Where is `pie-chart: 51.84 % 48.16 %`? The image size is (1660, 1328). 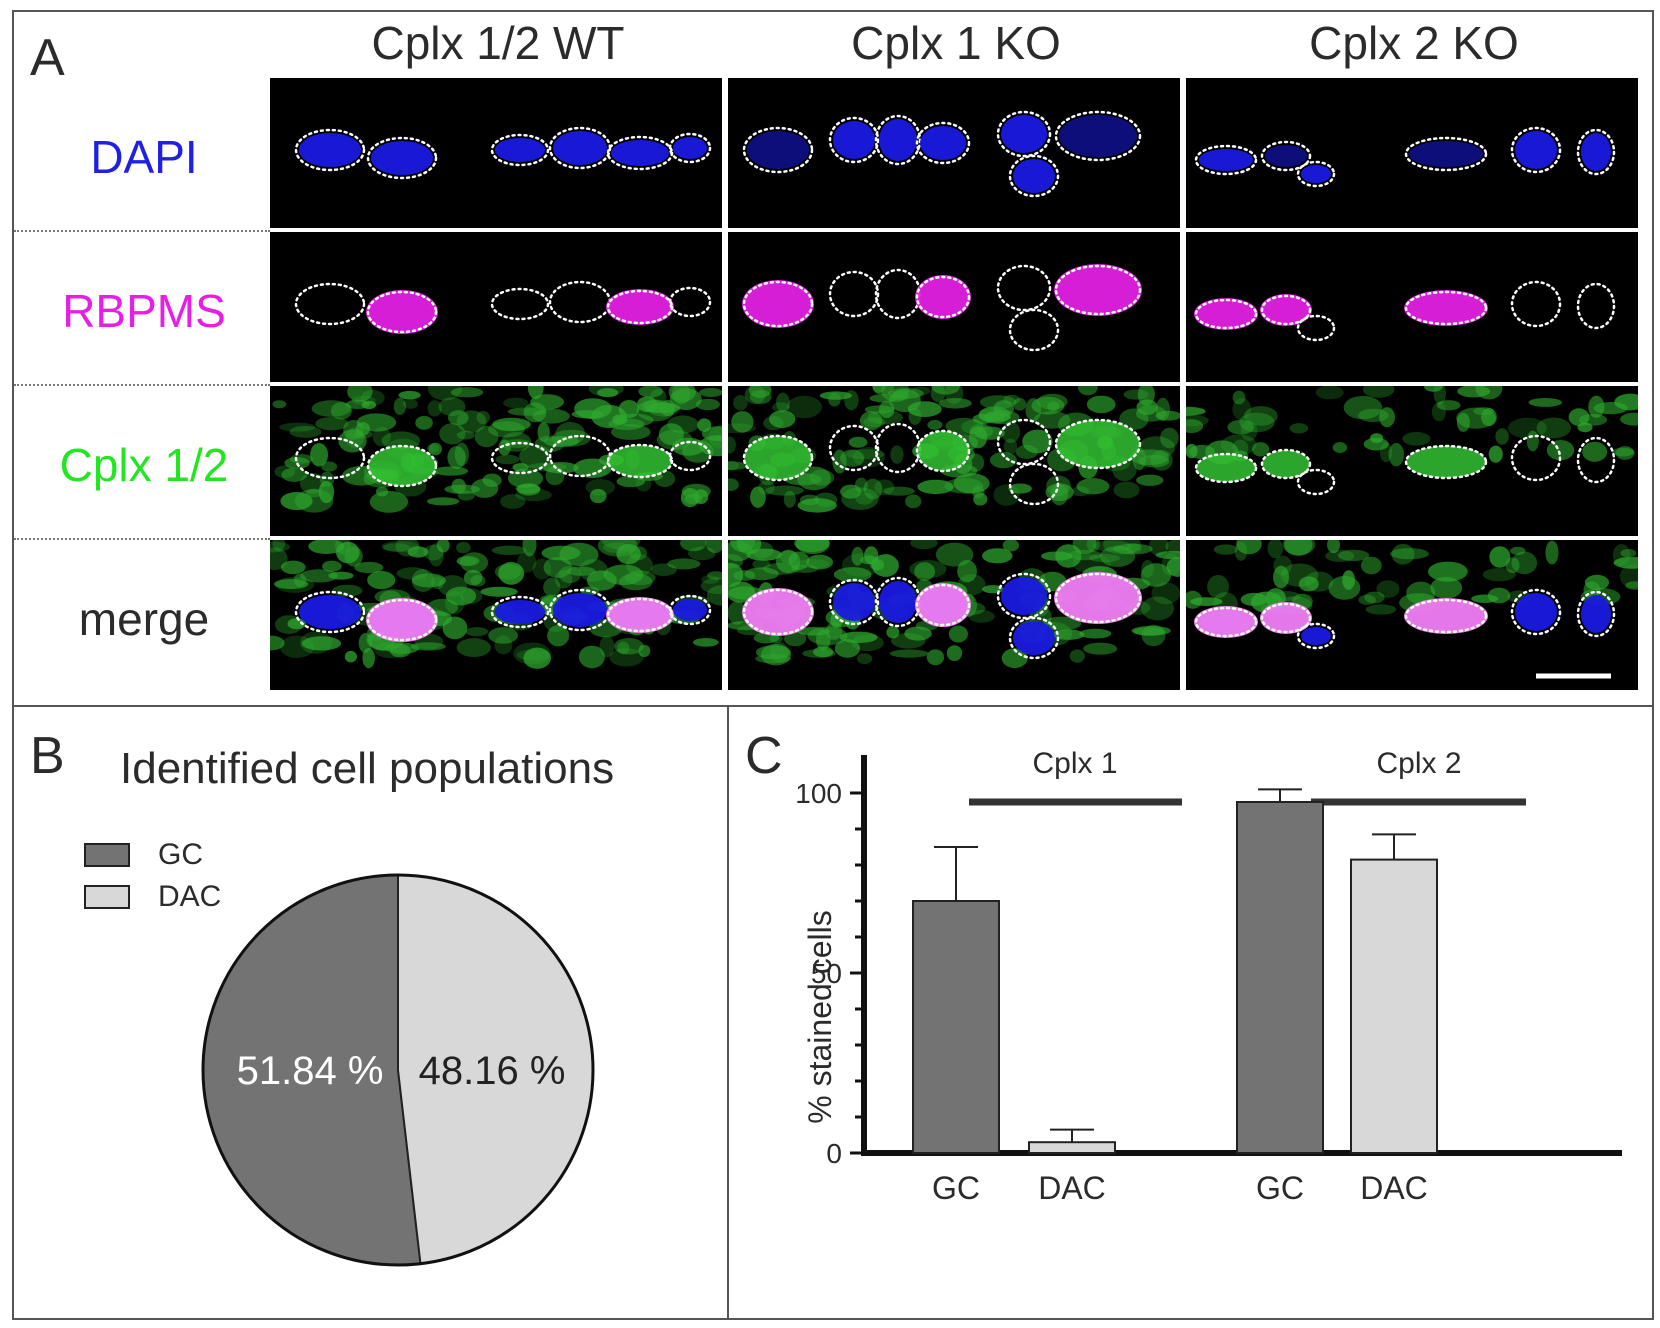 pie-chart: 51.84 % 48.16 % is located at coordinates (398, 1070).